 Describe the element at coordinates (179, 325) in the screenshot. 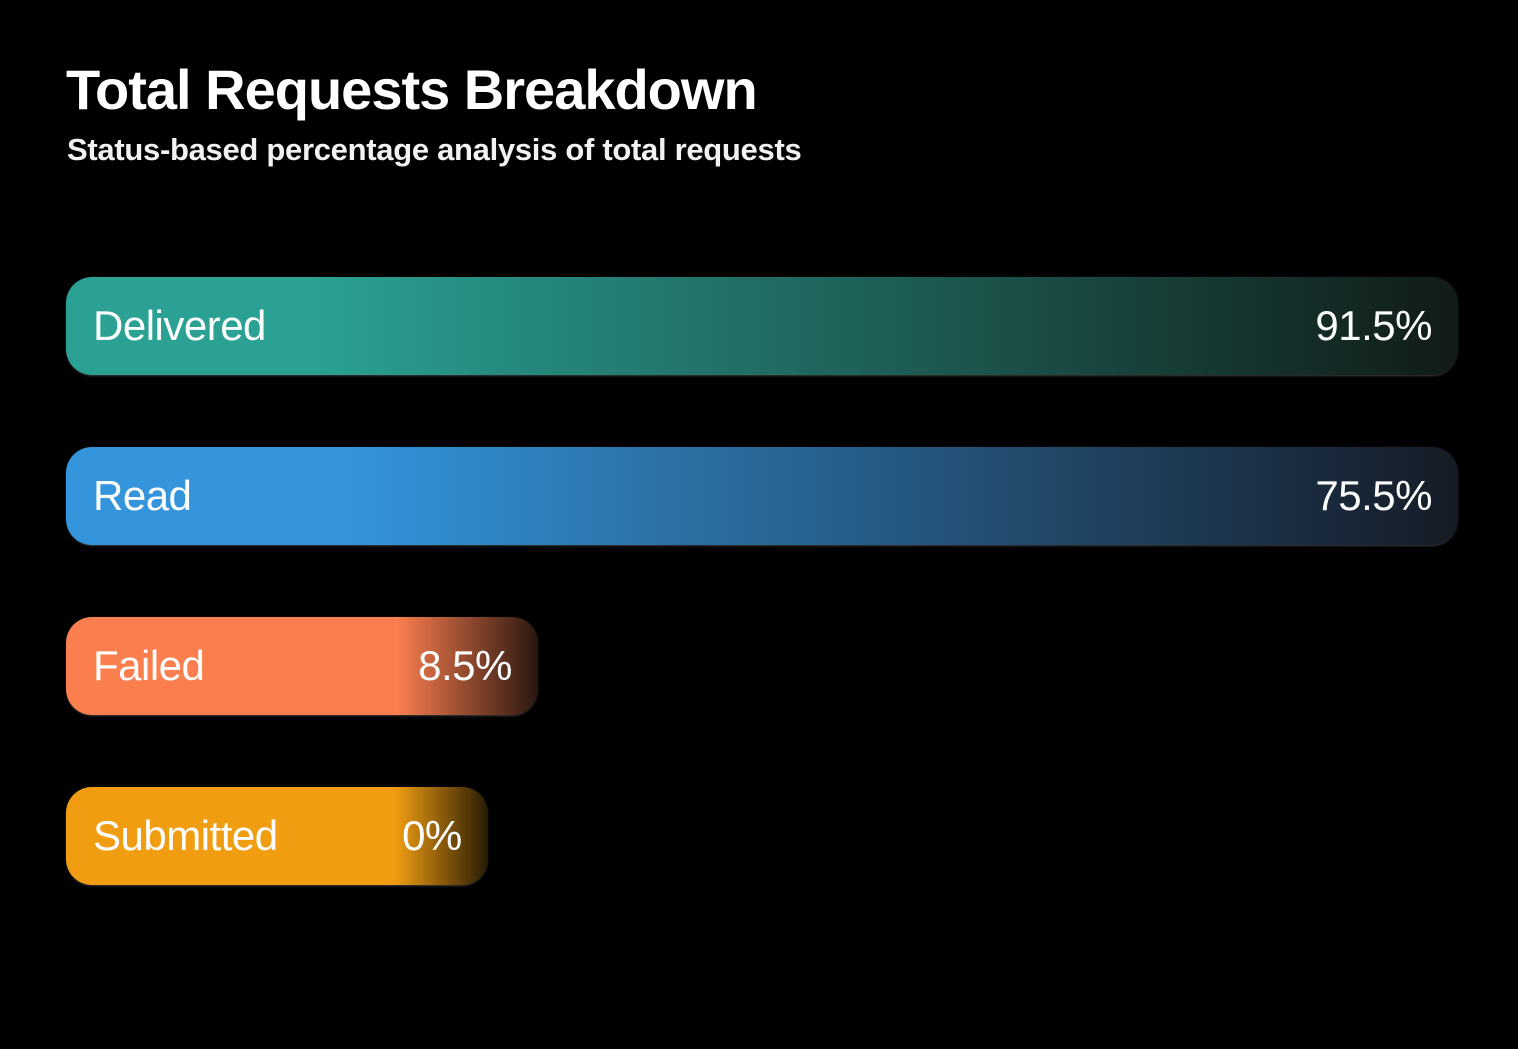

I see `bar-label-delivered: Delivered` at that location.